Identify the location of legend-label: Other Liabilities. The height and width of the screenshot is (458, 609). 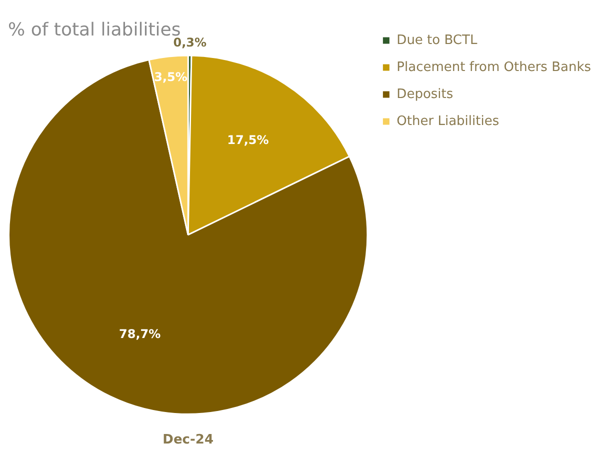
(448, 121).